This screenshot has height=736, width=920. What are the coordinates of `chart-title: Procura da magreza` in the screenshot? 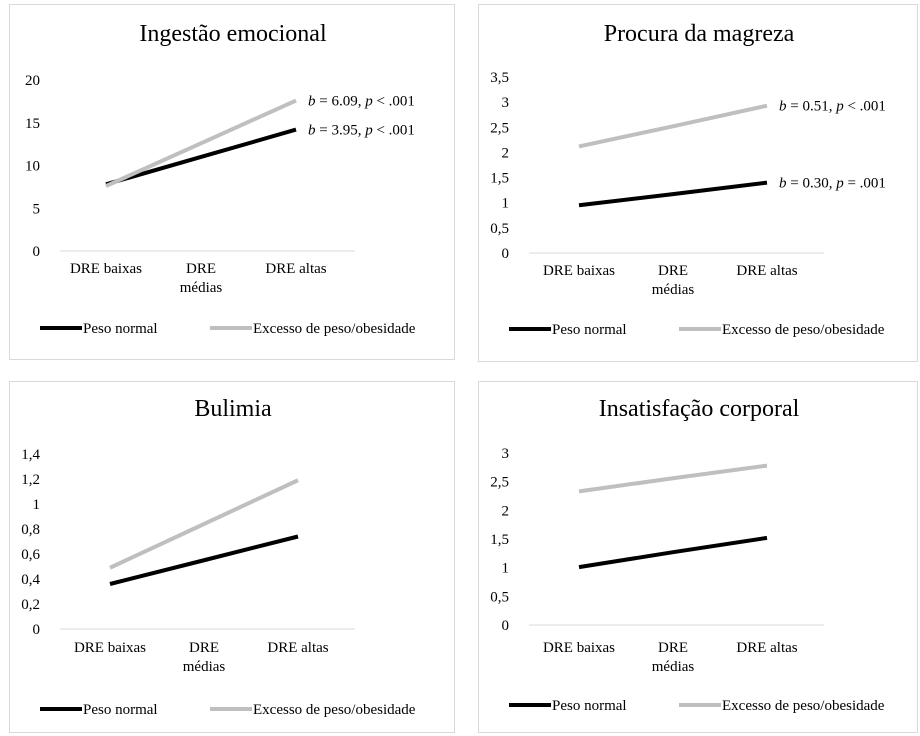 It's located at (699, 34).